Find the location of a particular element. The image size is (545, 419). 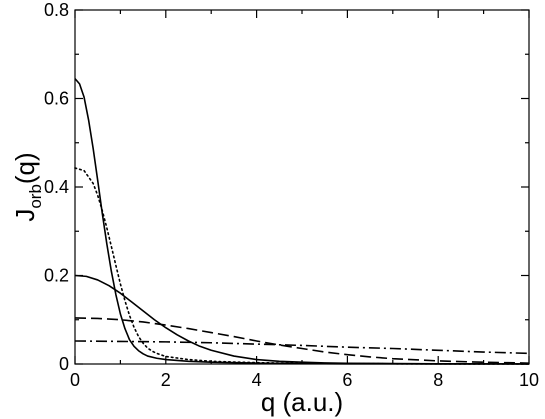

y-tick-label: 0 is located at coordinates (64, 364).